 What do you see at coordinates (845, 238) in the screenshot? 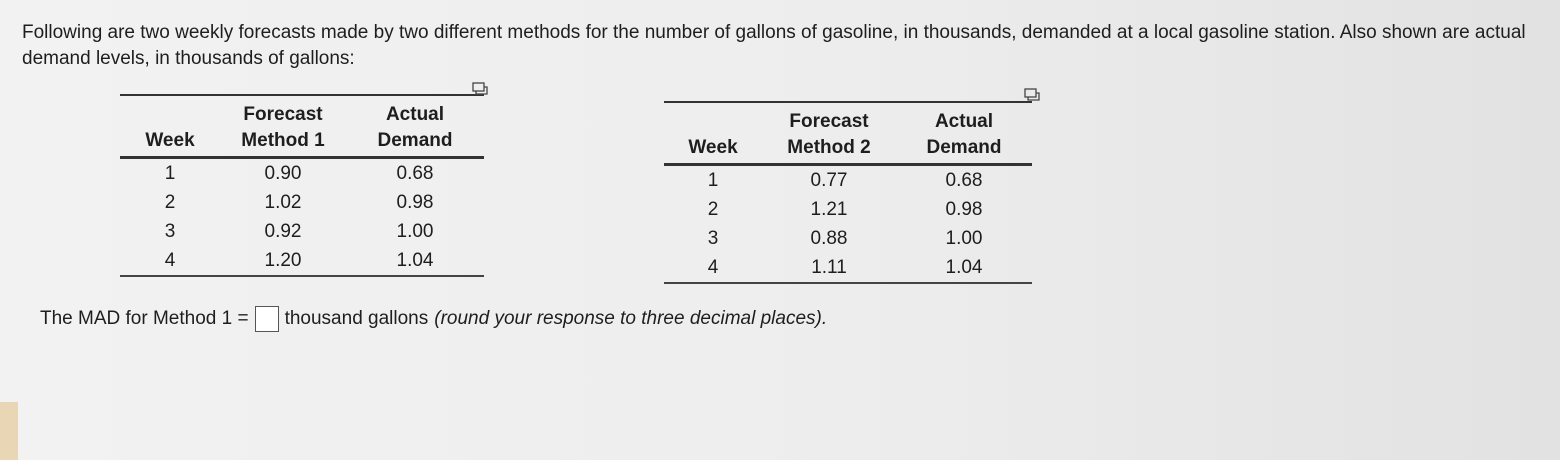
I see `table-row: 3 0.88 1.00` at bounding box center [845, 238].